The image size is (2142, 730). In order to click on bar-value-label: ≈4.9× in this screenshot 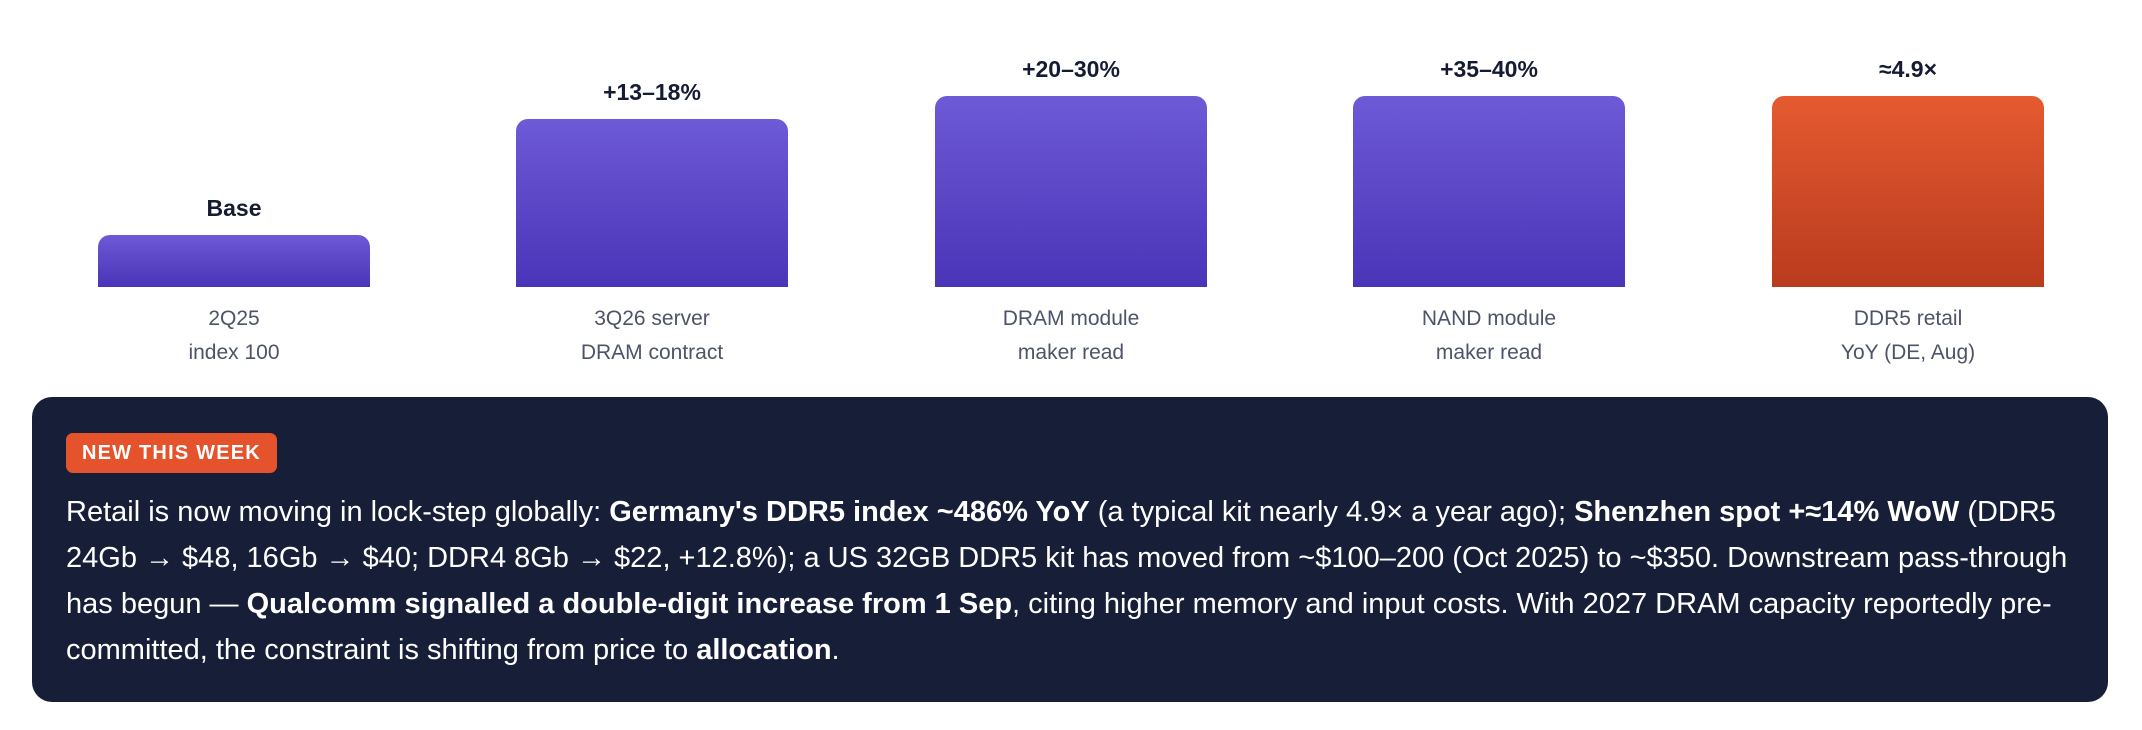, I will do `click(1908, 69)`.